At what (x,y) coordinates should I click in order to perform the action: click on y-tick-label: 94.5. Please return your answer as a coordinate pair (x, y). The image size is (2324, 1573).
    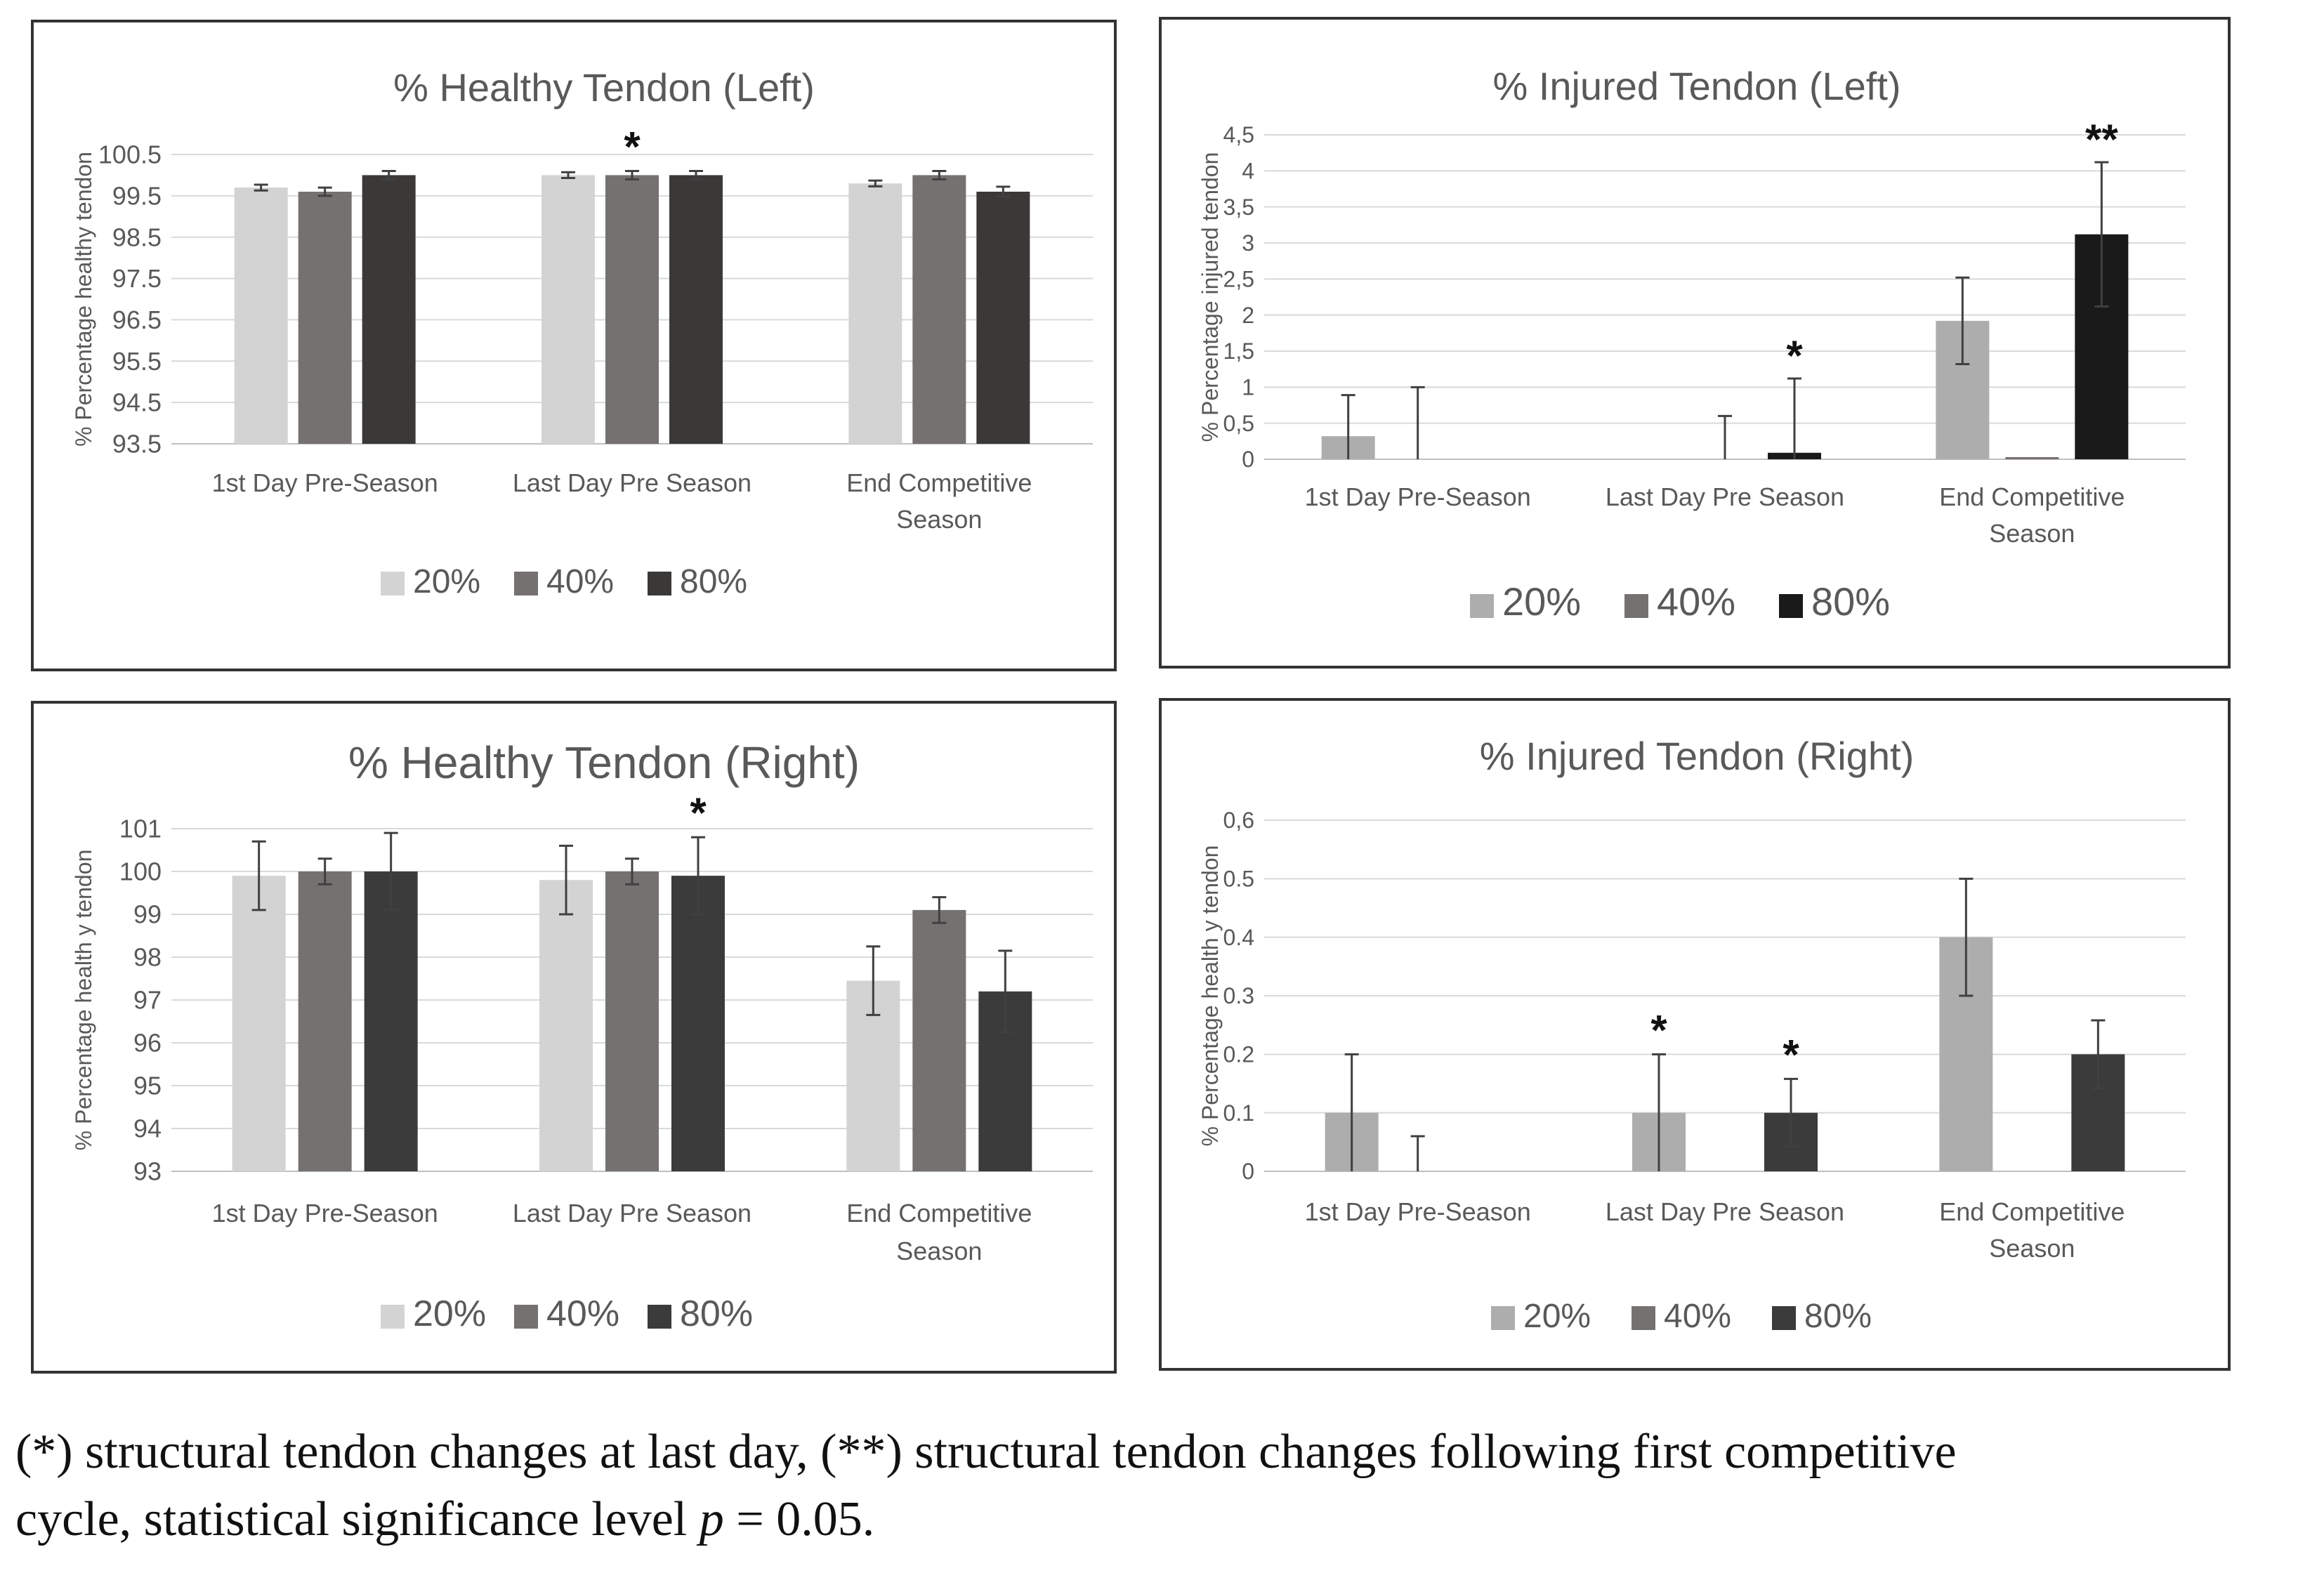
    Looking at the image, I should click on (137, 402).